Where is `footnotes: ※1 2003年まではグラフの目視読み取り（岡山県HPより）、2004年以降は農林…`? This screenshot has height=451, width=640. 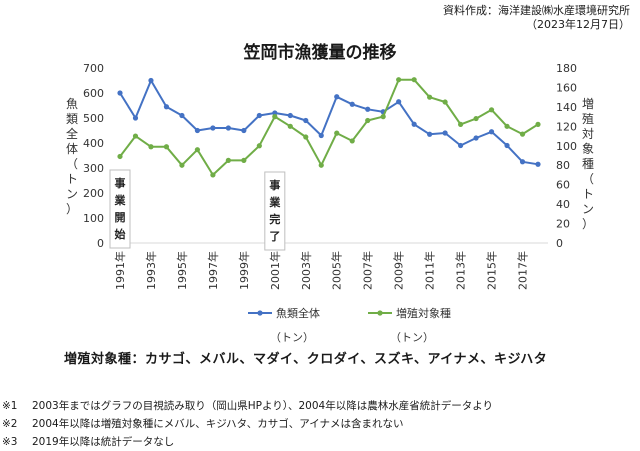 footnotes: ※1 2003年まではグラフの目視読み取り（岡山県HPより）、2004年以降は農林… is located at coordinates (247, 424).